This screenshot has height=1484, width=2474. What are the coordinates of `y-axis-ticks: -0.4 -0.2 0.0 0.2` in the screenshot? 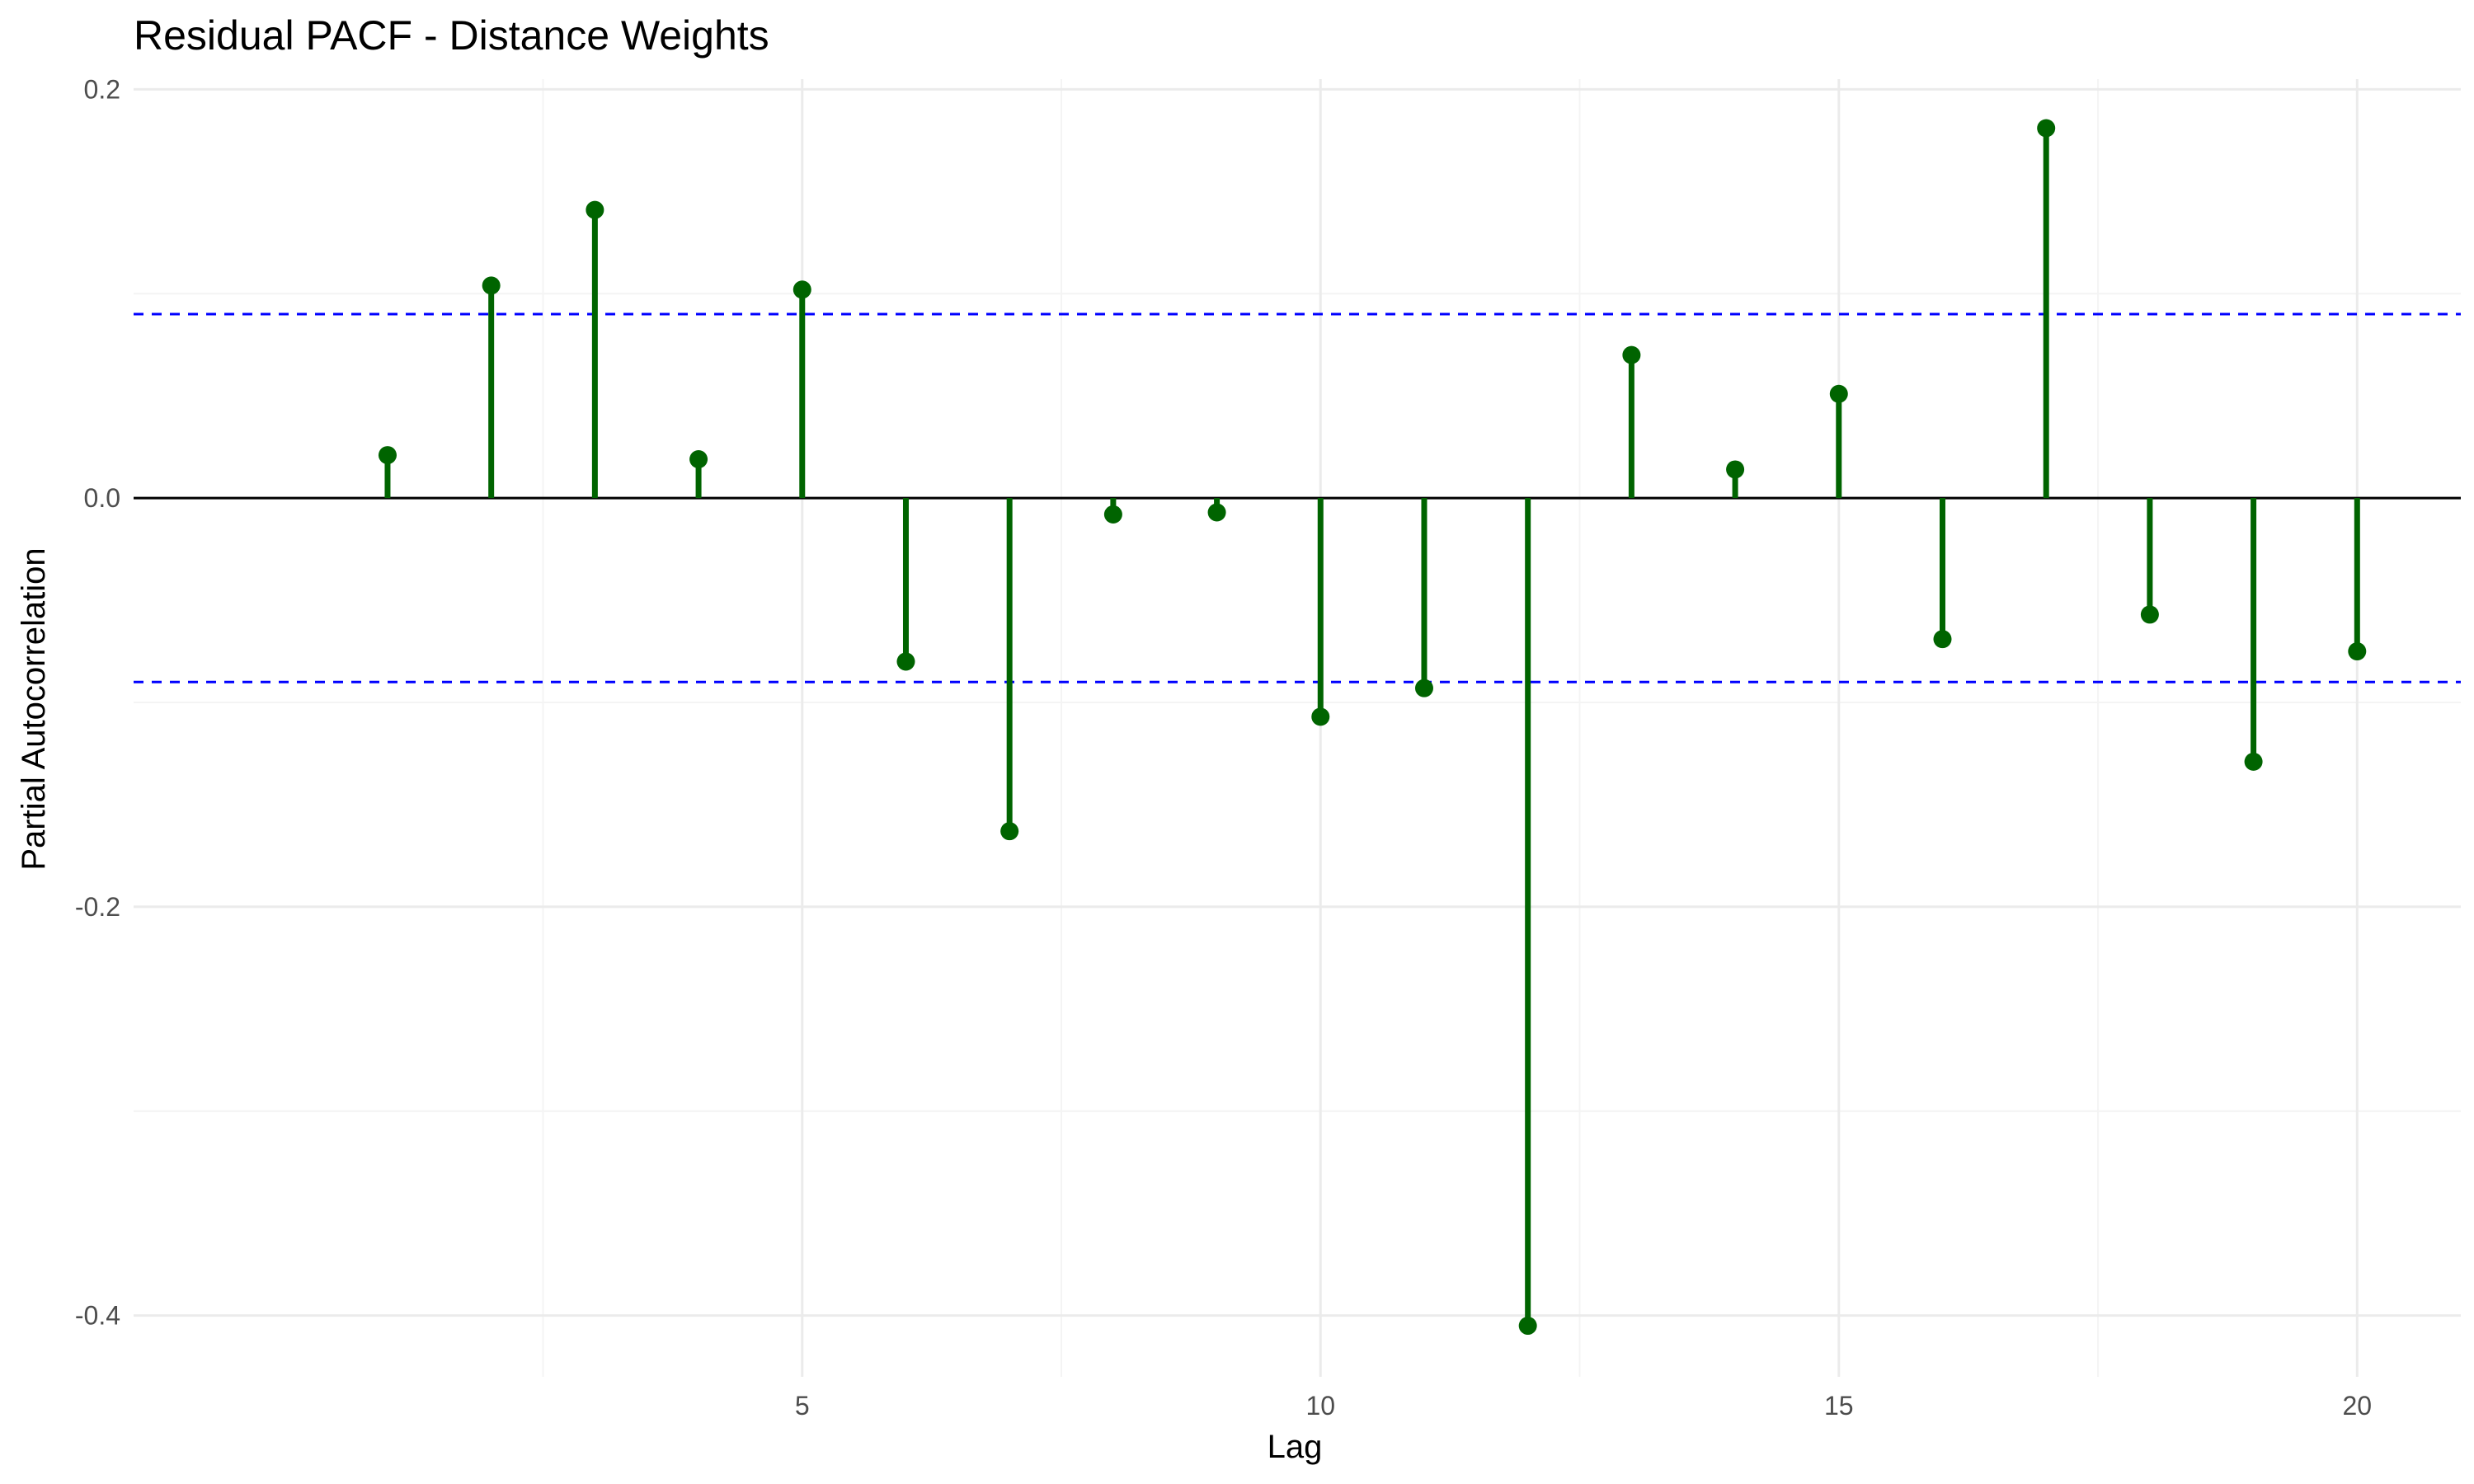 It's located at (97, 702).